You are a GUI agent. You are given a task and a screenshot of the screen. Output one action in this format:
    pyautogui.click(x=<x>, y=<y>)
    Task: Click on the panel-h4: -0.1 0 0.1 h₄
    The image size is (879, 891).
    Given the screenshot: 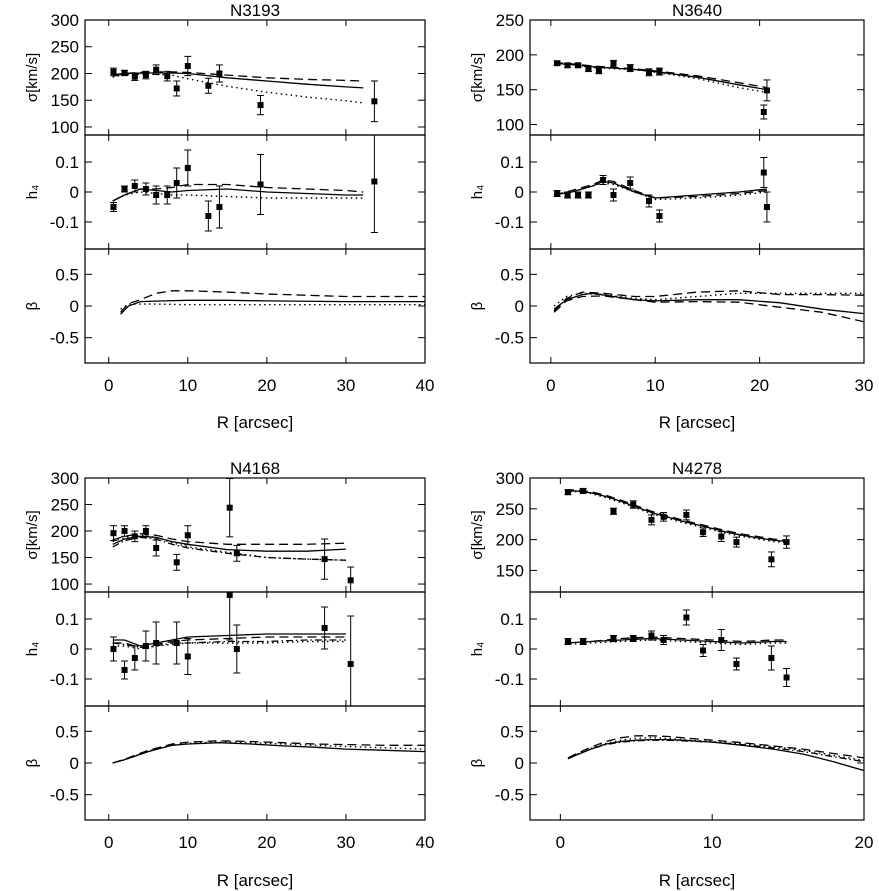 What is the action you would take?
    pyautogui.click(x=225, y=192)
    